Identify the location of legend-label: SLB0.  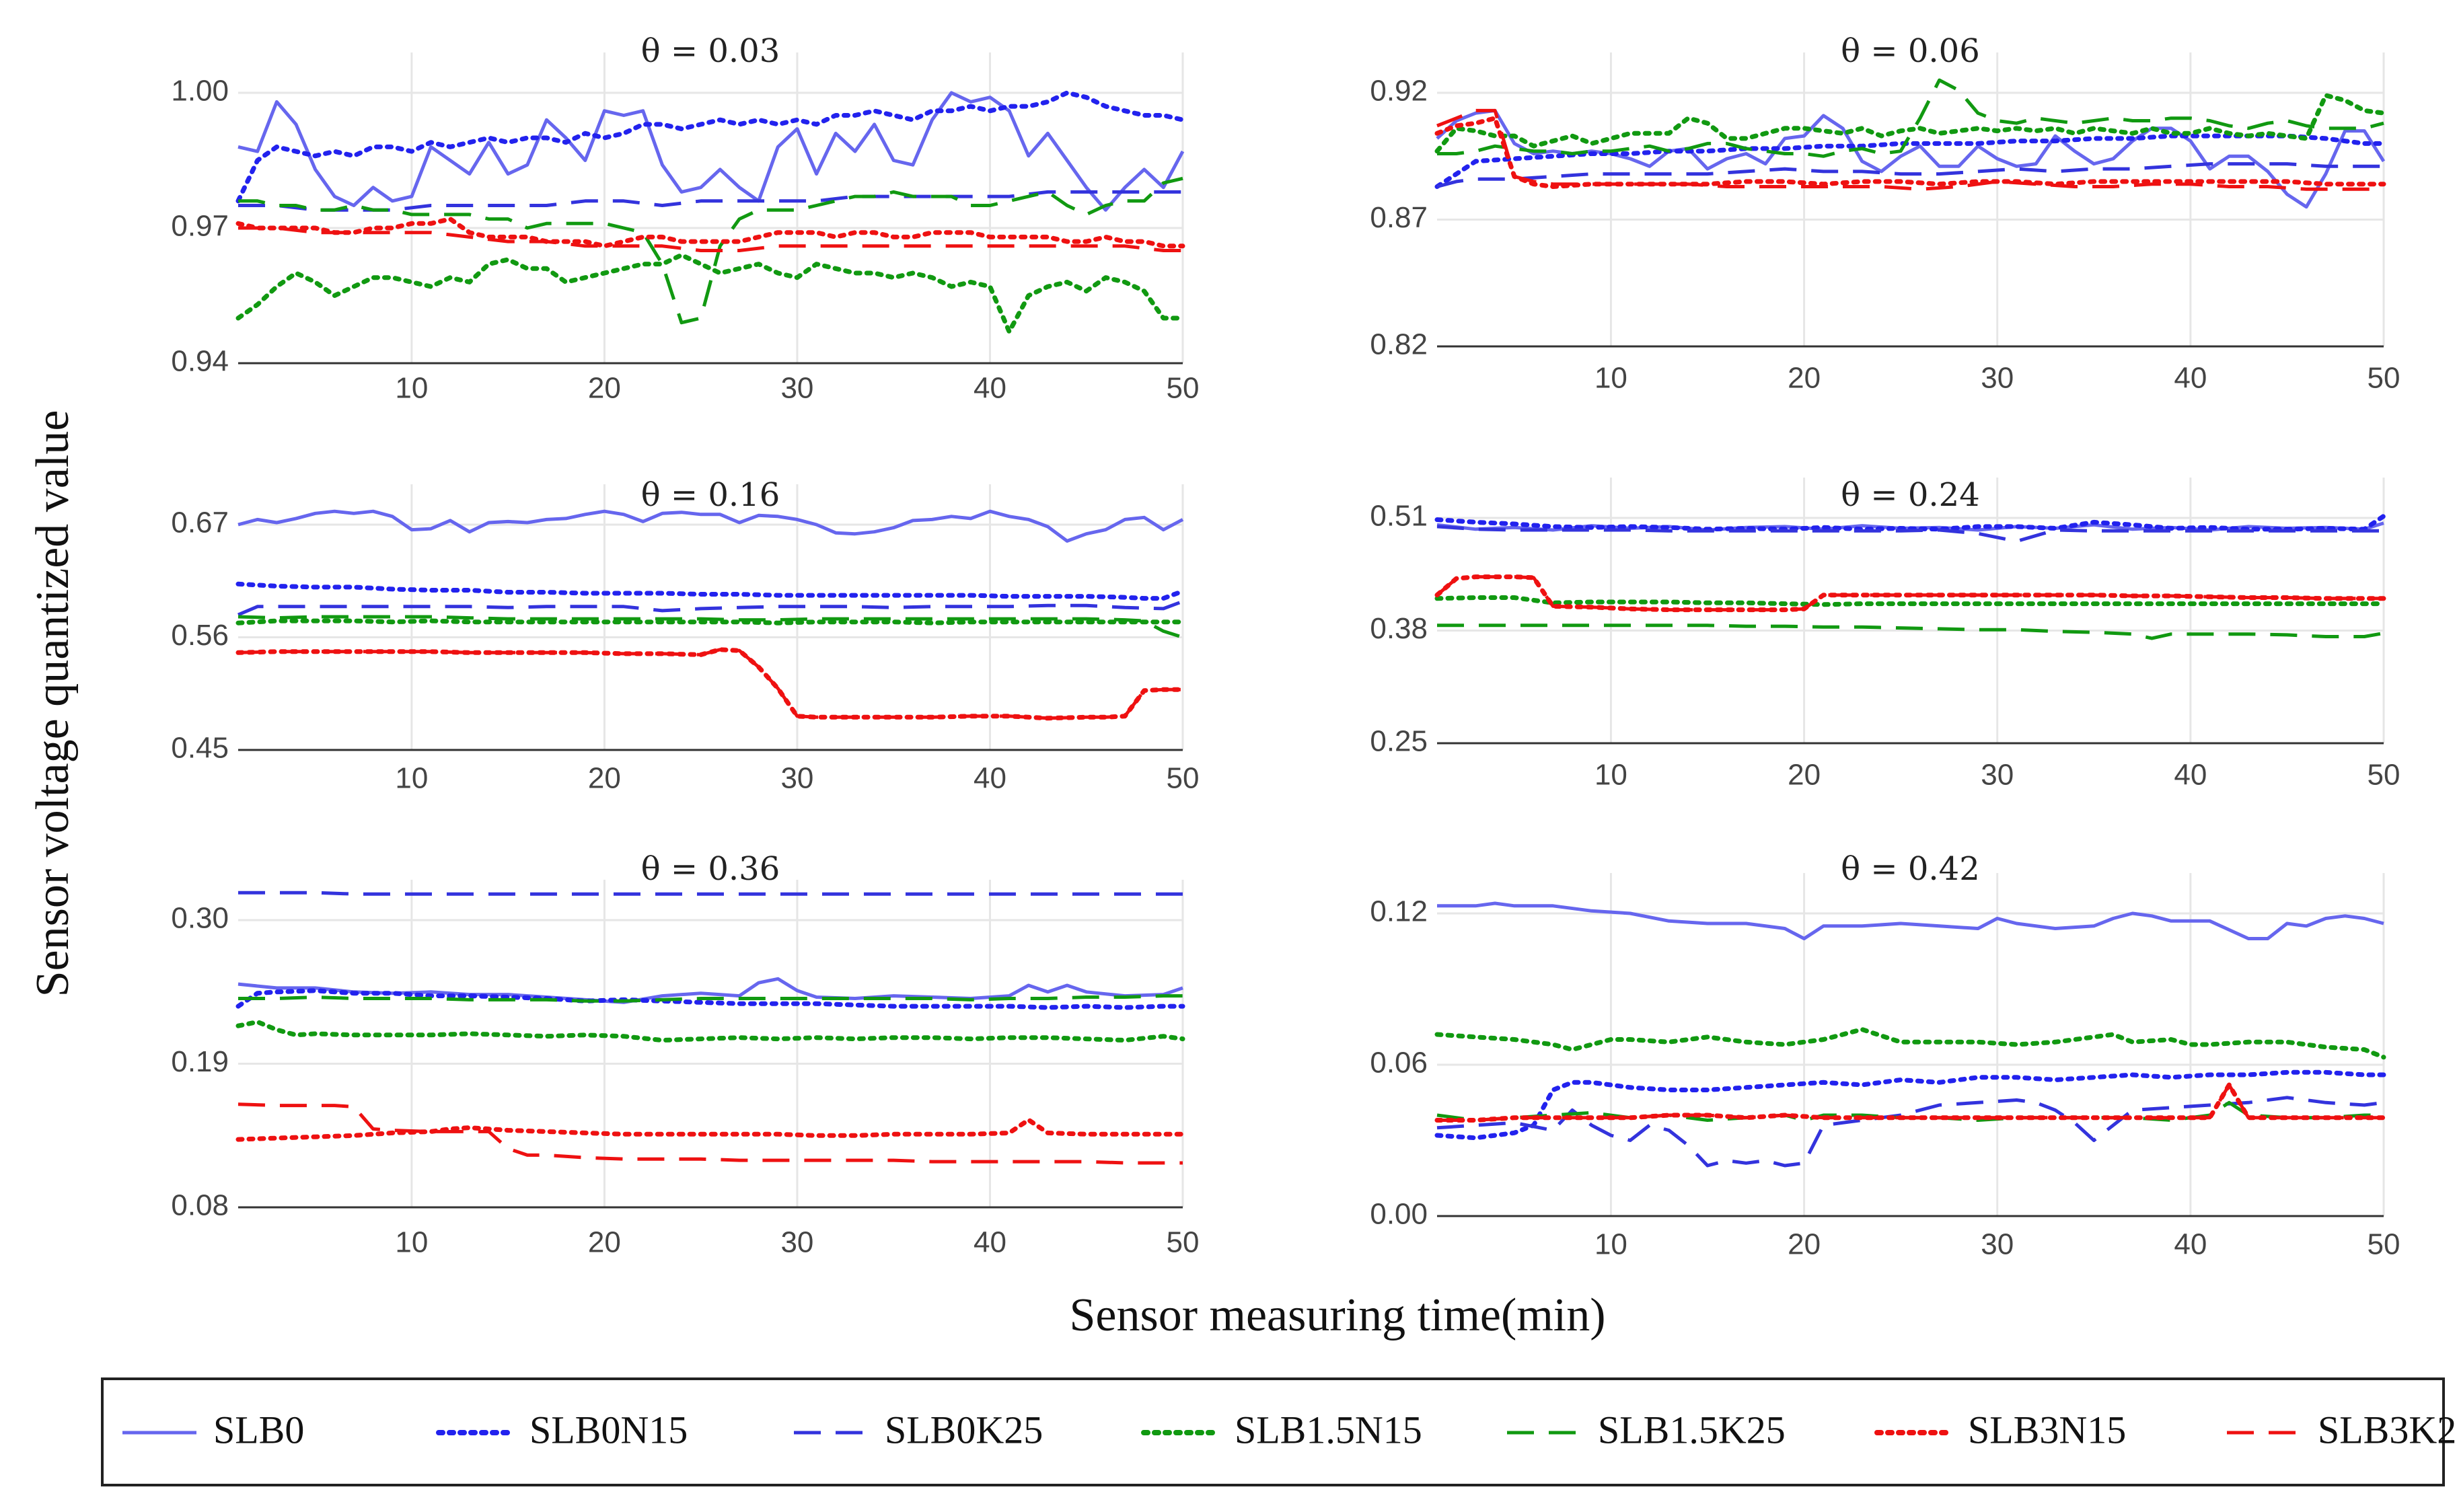
(258, 1430).